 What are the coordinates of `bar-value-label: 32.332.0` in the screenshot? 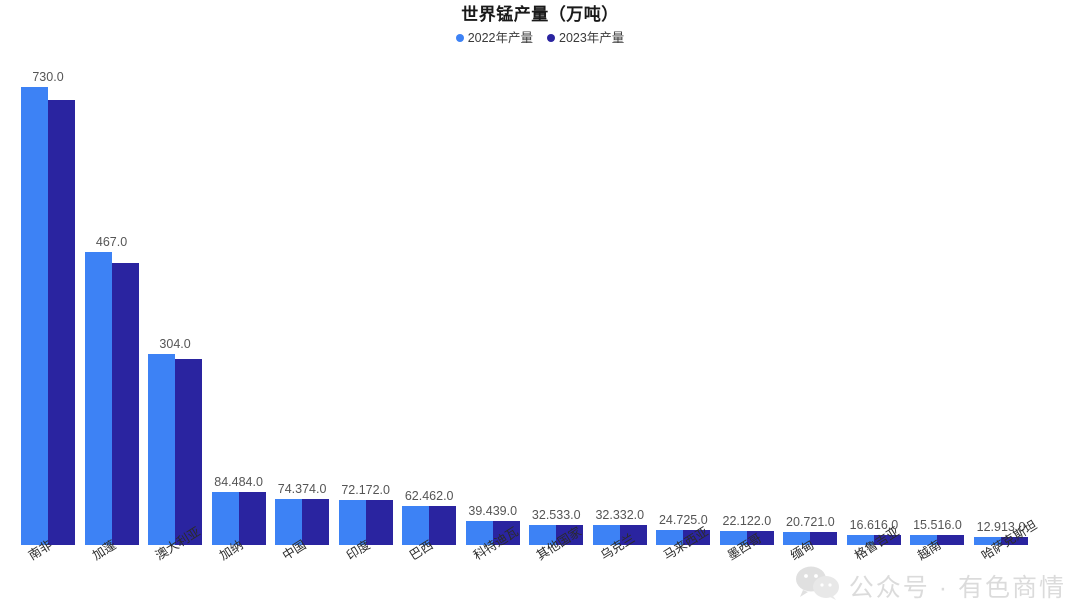 It's located at (620, 514).